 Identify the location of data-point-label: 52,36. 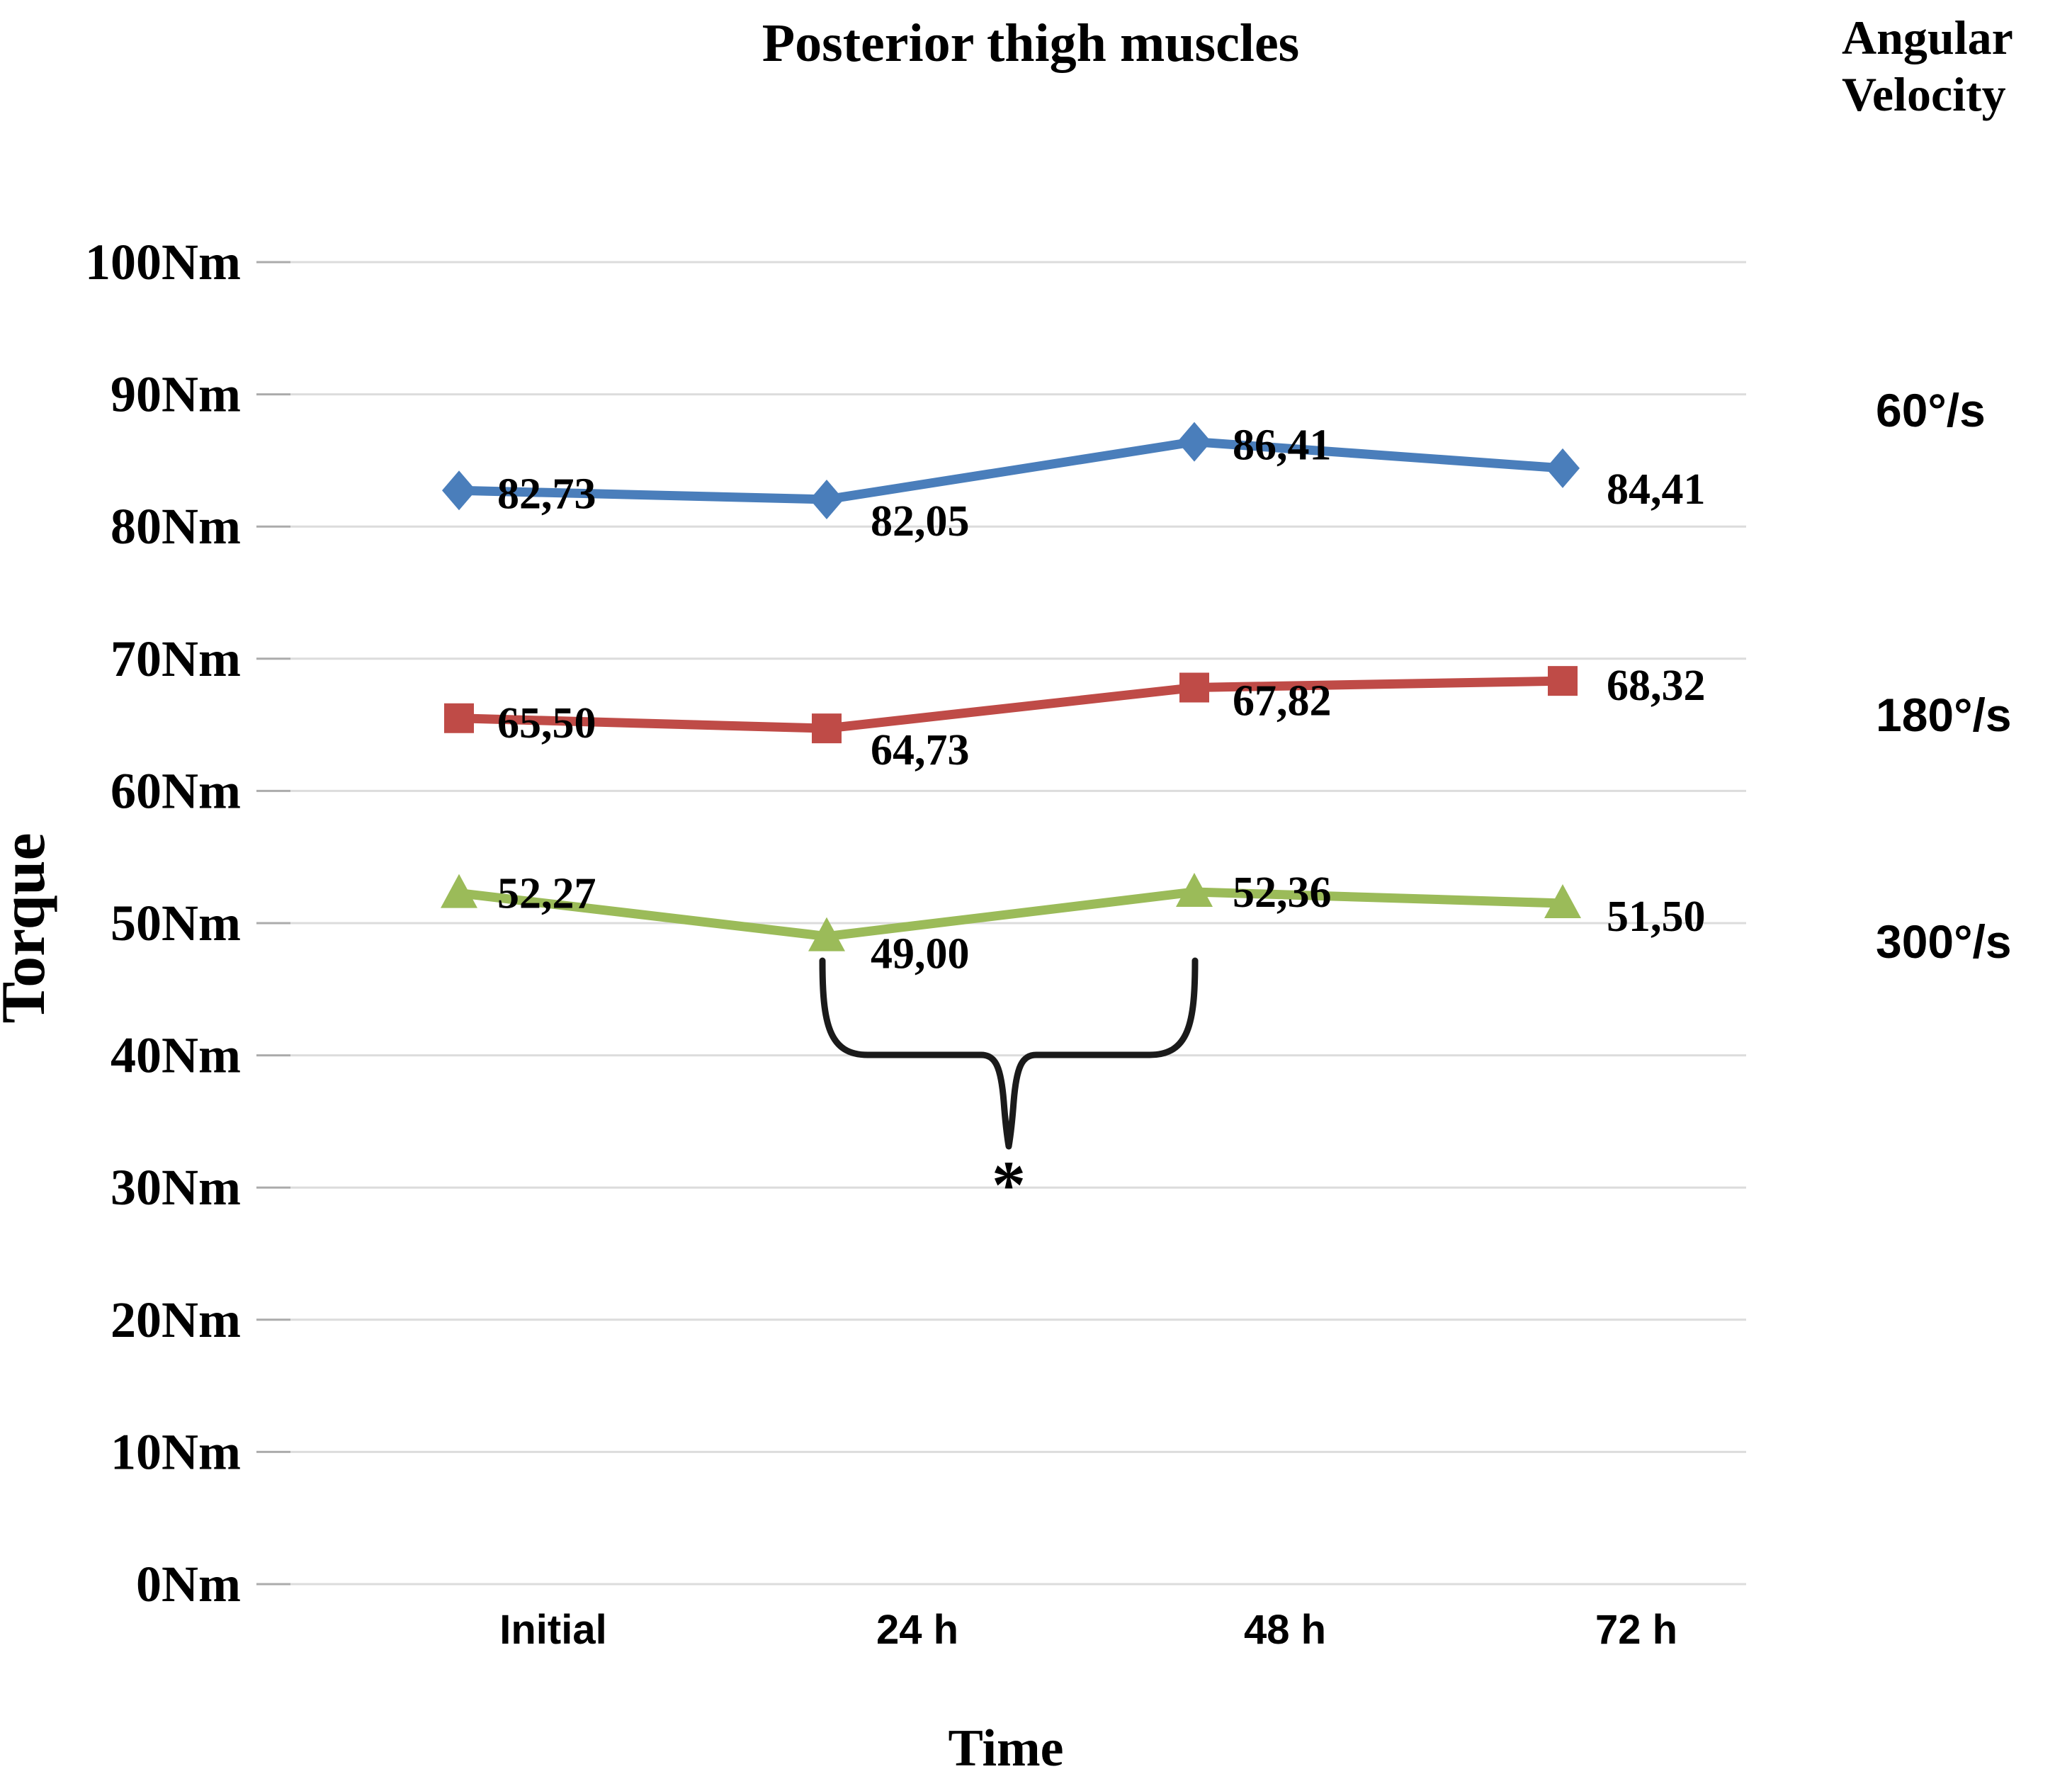
(1282, 893).